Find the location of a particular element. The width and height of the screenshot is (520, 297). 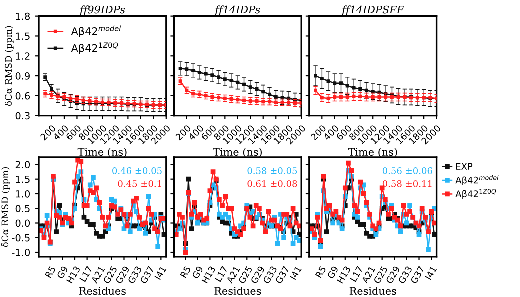

y-tick-label: -0.5 is located at coordinates (21, 238).